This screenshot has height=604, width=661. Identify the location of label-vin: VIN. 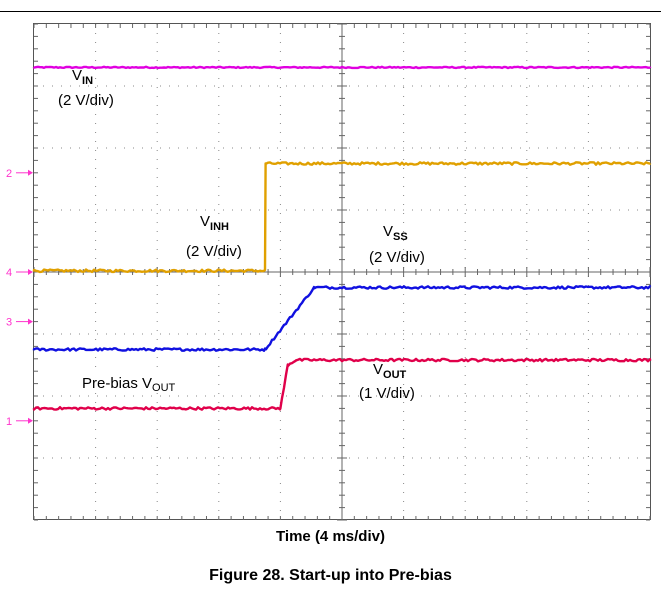
(82, 77).